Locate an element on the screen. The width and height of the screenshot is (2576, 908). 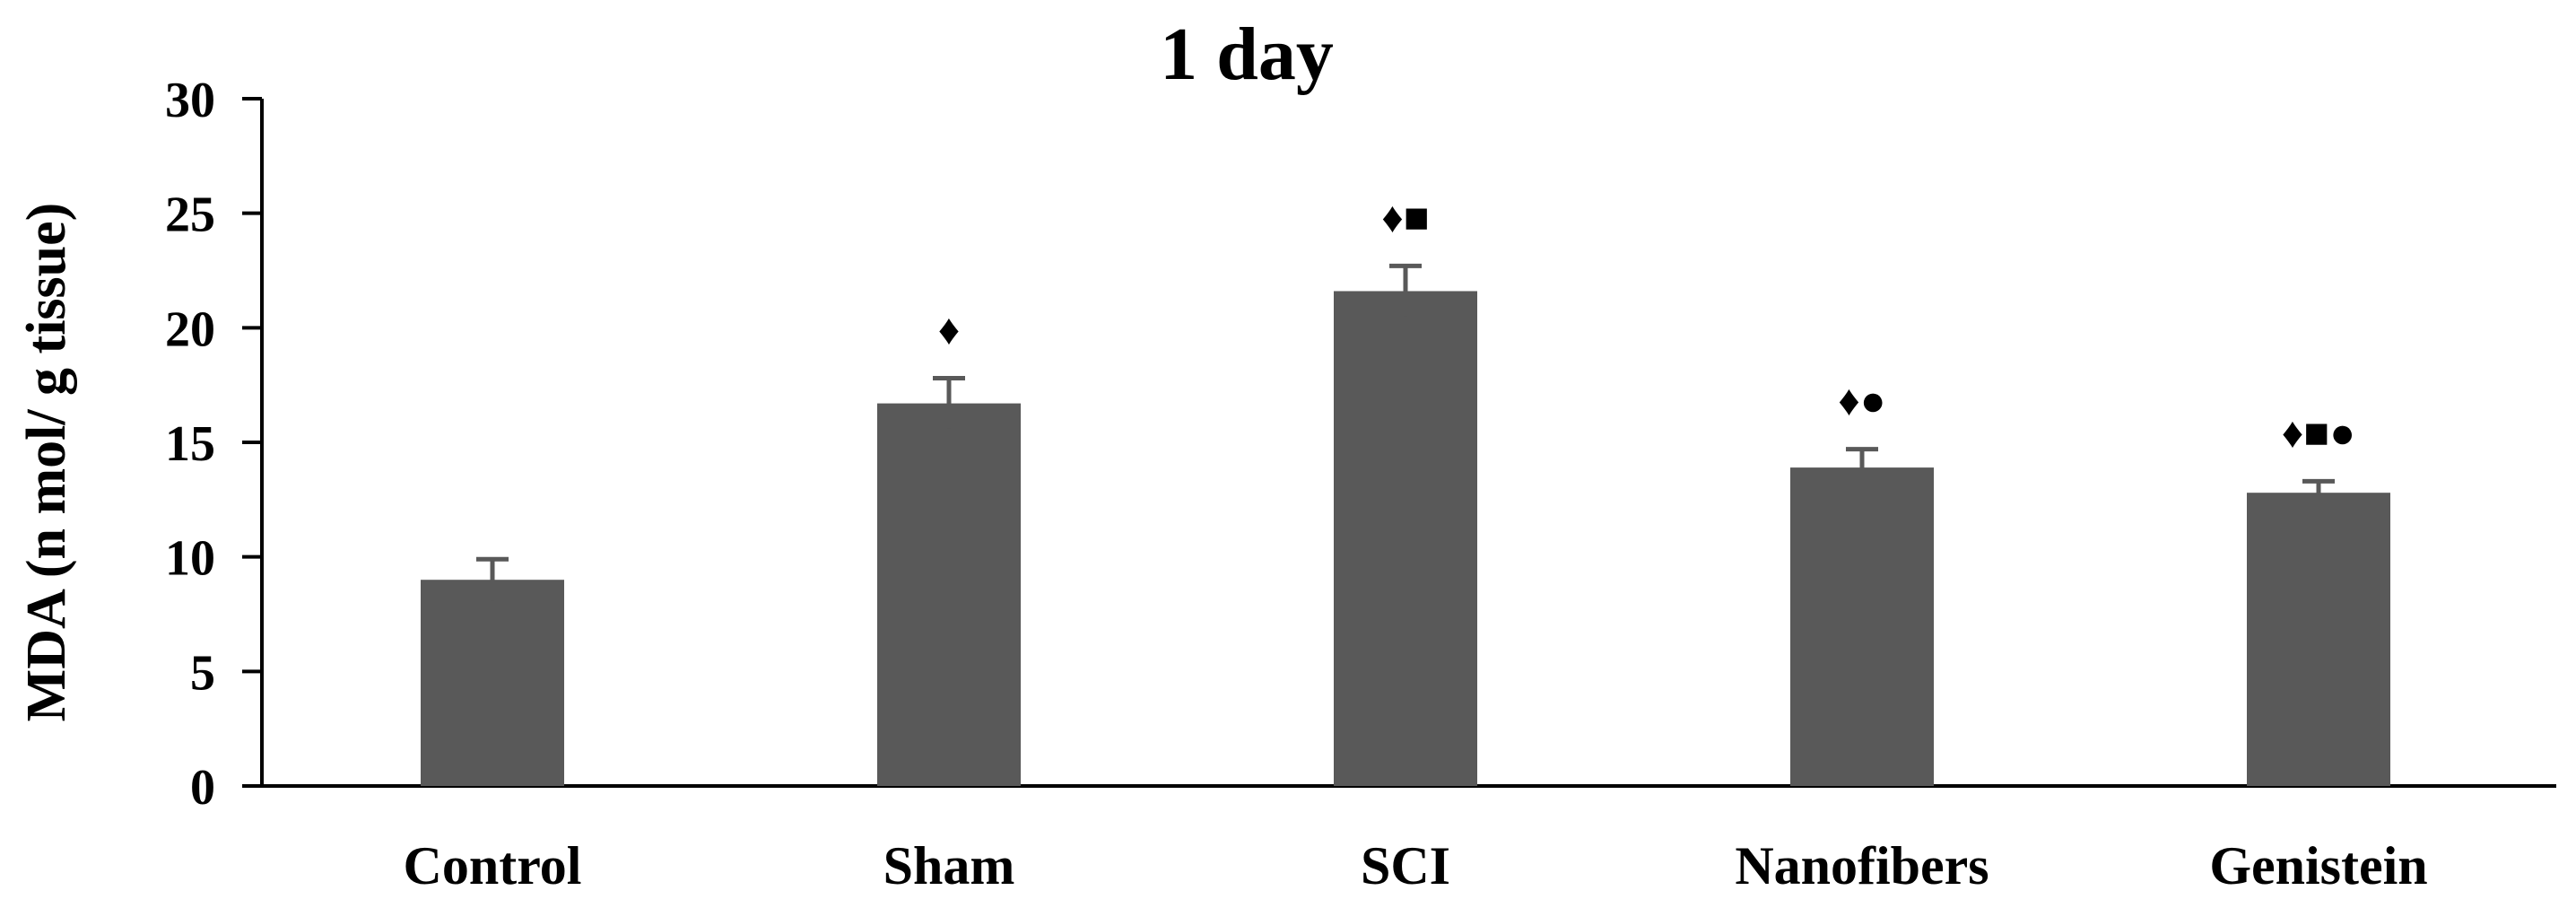
y-tick-label: 20 is located at coordinates (190, 329).